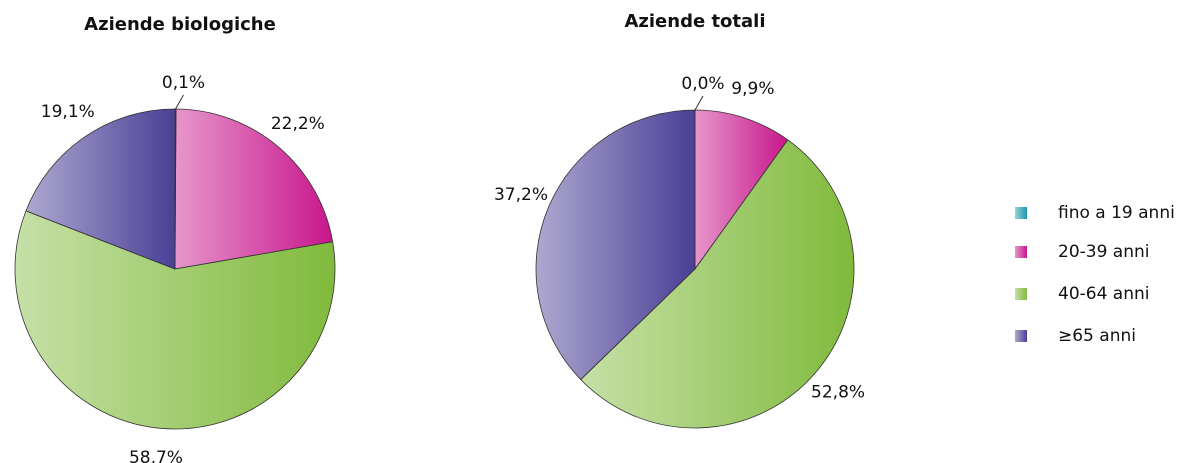  I want to click on legend-label: fino a 19 anni, so click(1116, 213).